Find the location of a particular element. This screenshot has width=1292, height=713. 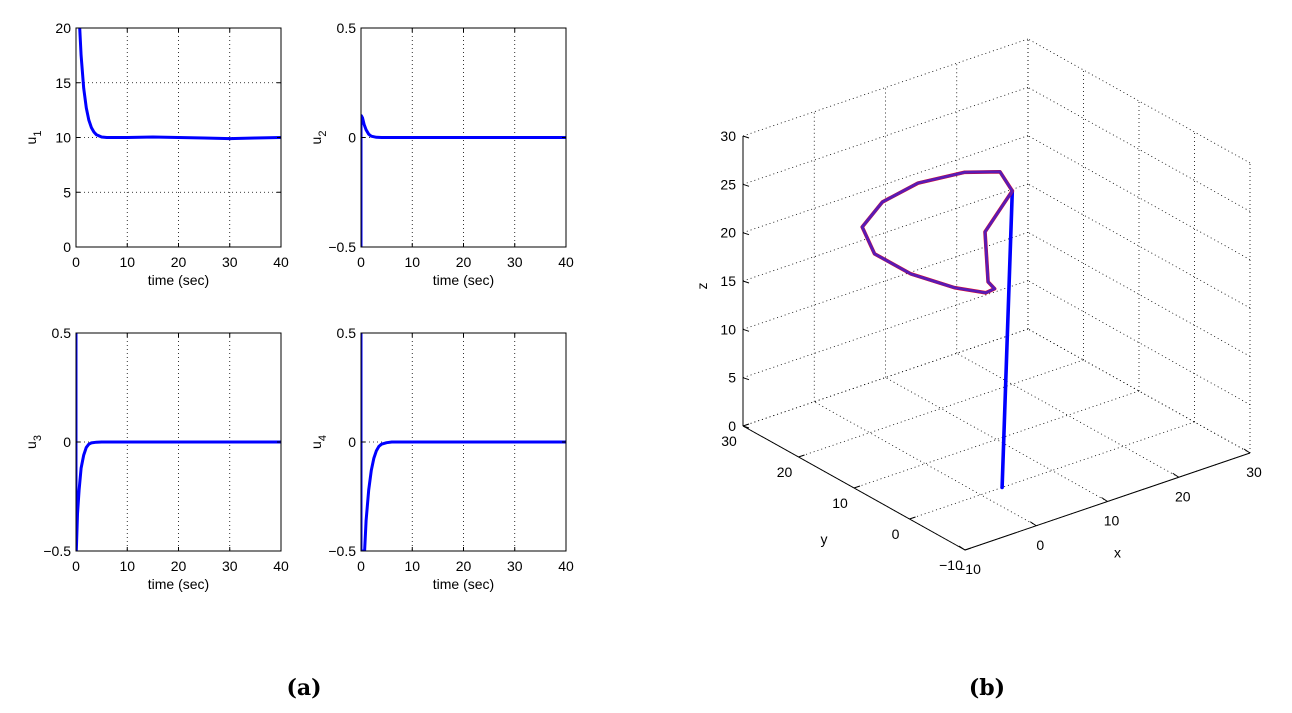

z-tick-label: 5 is located at coordinates (732, 378).